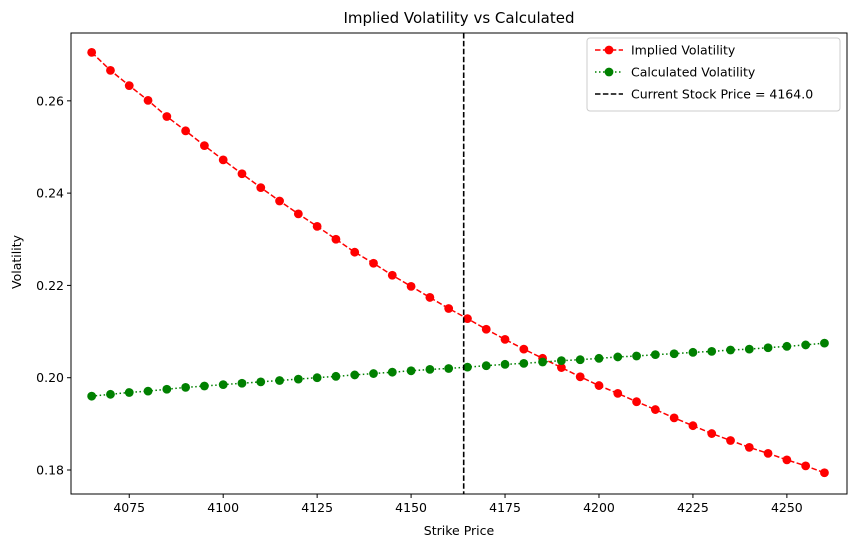 Image resolution: width=855 pixels, height=547 pixels. I want to click on x-tick-label: 4075, so click(129, 507).